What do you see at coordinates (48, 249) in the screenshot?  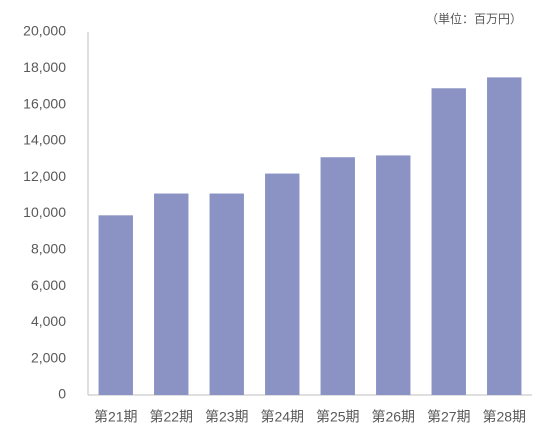 I see `y-tick-label: 8,000` at bounding box center [48, 249].